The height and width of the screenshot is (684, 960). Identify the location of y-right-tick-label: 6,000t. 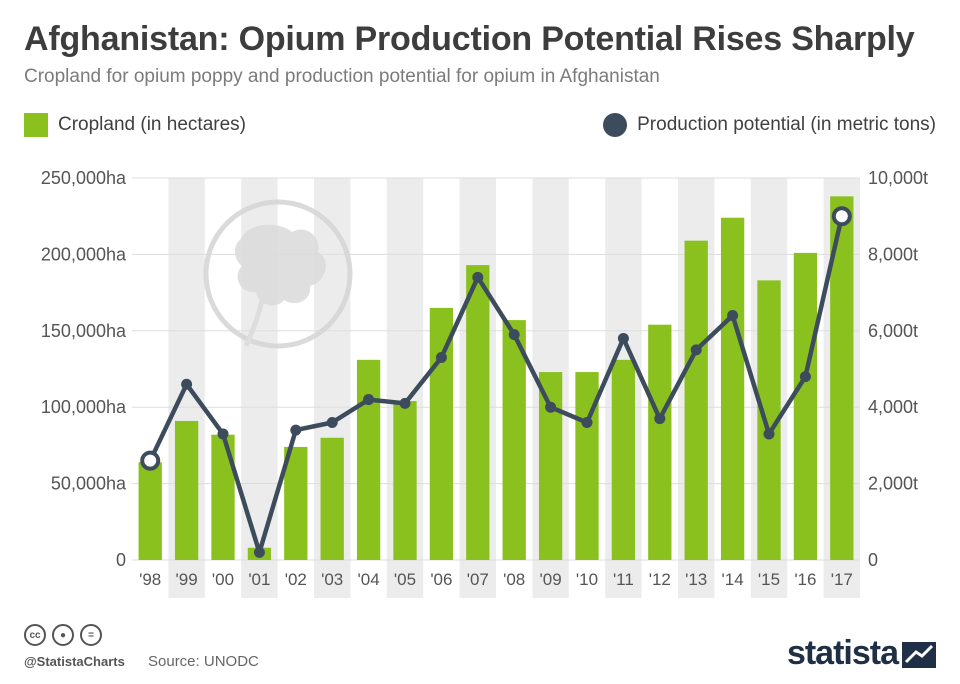
(893, 331).